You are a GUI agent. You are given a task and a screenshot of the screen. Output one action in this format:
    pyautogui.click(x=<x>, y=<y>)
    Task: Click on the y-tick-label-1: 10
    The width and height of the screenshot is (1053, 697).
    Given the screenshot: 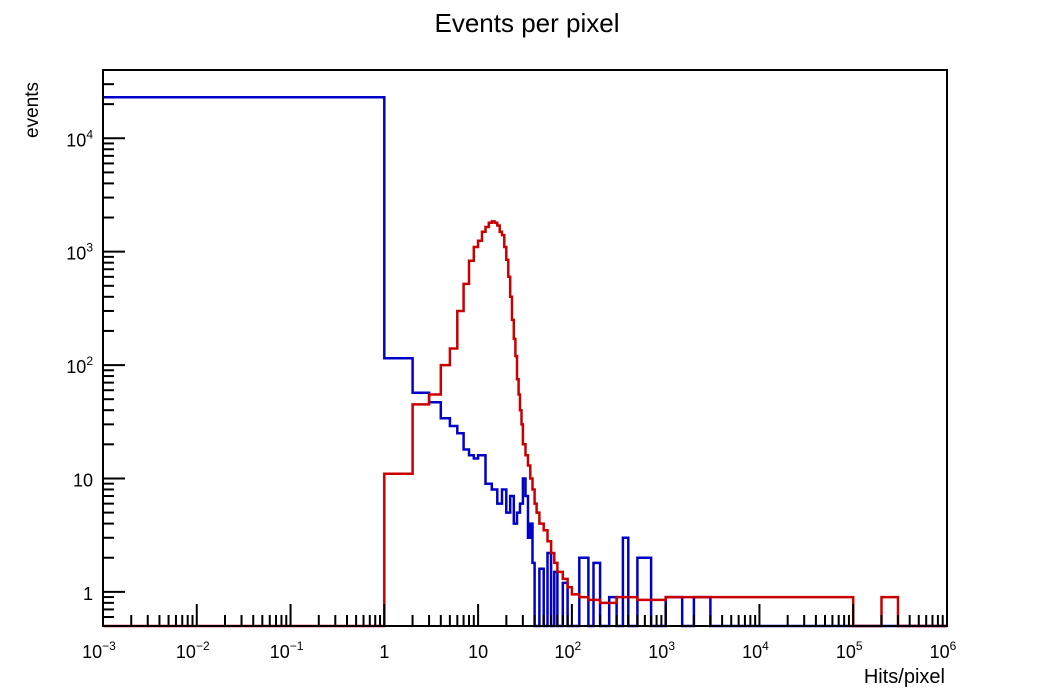 What is the action you would take?
    pyautogui.click(x=83, y=480)
    